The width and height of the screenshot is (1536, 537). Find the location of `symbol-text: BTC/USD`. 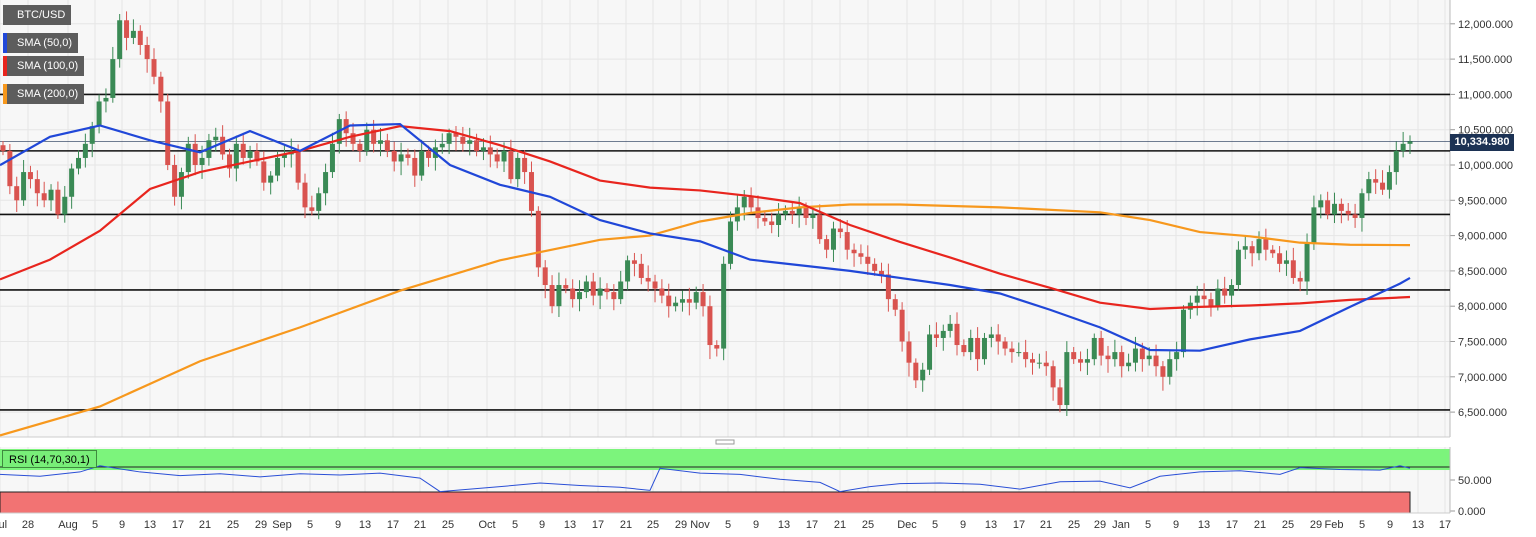

symbol-text: BTC/USD is located at coordinates (41, 15).